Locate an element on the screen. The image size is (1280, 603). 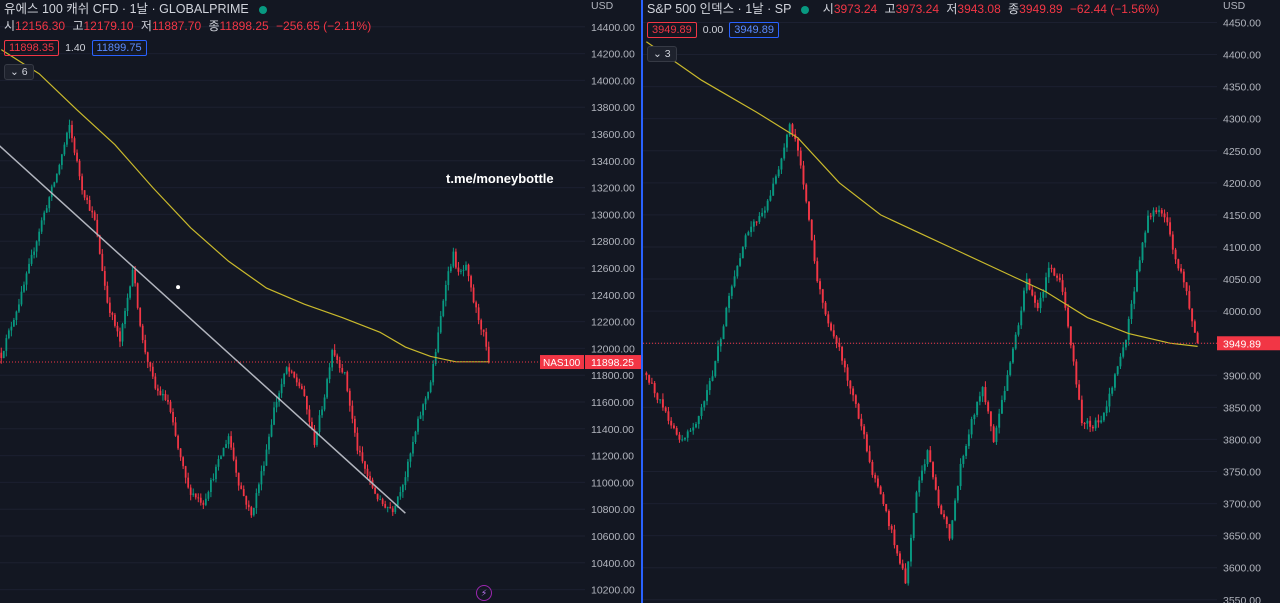
open-value: 12156.30 is located at coordinates (40, 26).